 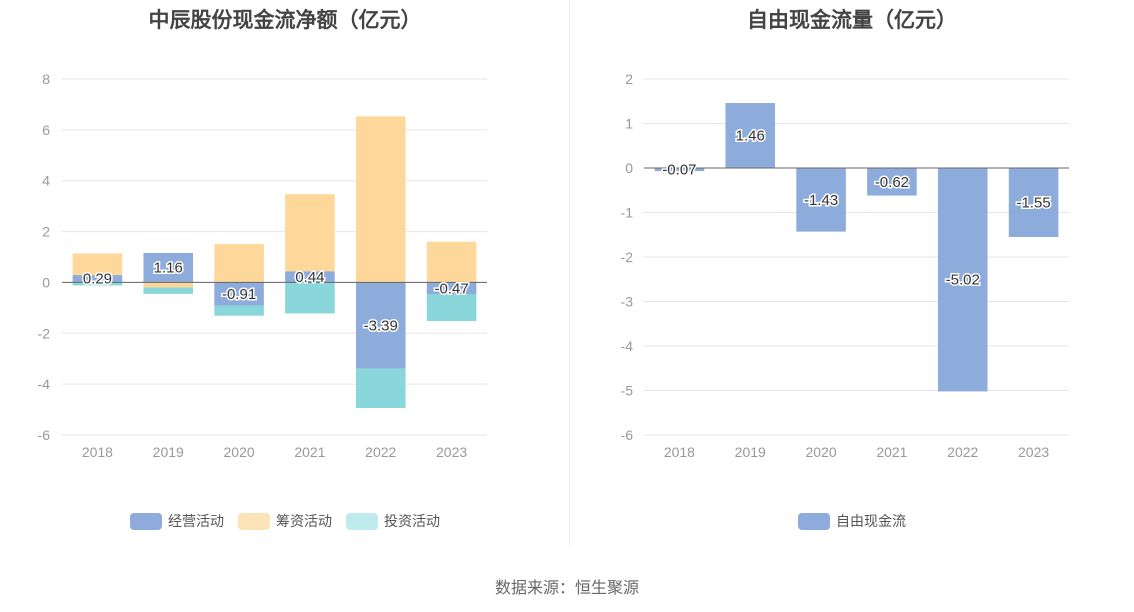 I want to click on data-label: -1.43, so click(x=821, y=200).